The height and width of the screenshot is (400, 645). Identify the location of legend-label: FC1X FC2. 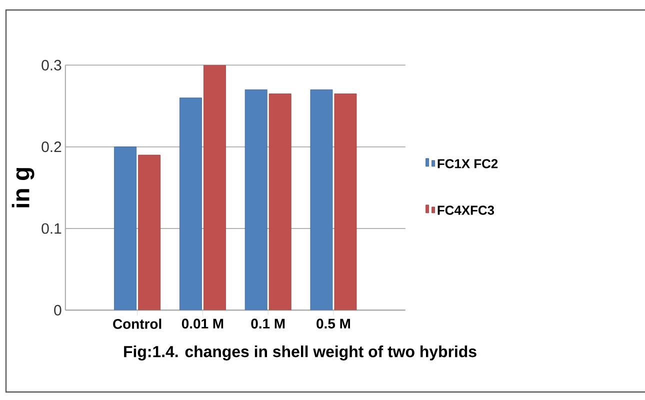
(468, 163).